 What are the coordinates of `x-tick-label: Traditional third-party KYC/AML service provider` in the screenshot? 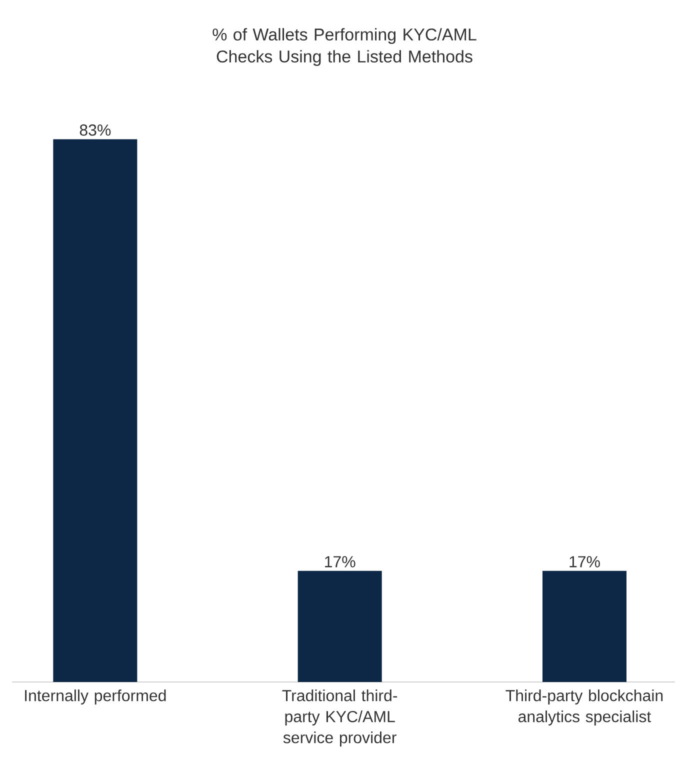 It's located at (340, 718).